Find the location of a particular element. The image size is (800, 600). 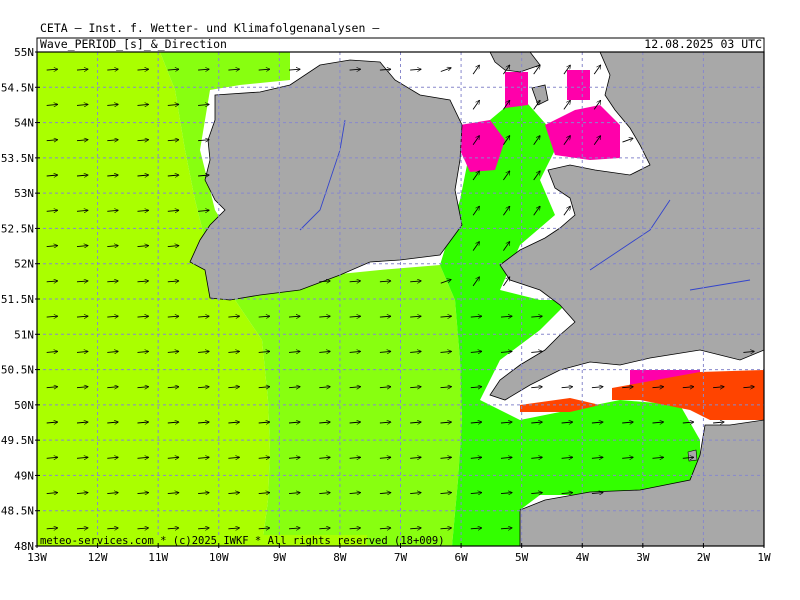

latitude-tick-label: 54.5N is located at coordinates (17, 87).